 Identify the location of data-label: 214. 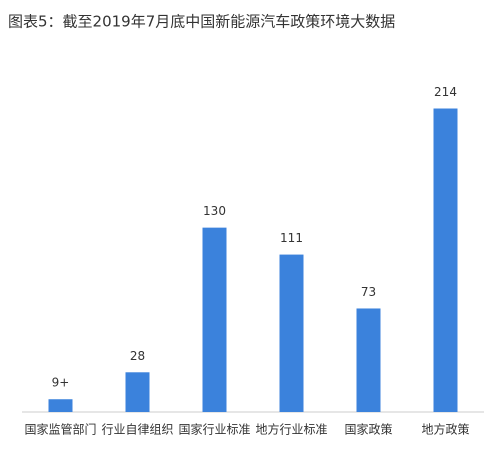
(445, 92).